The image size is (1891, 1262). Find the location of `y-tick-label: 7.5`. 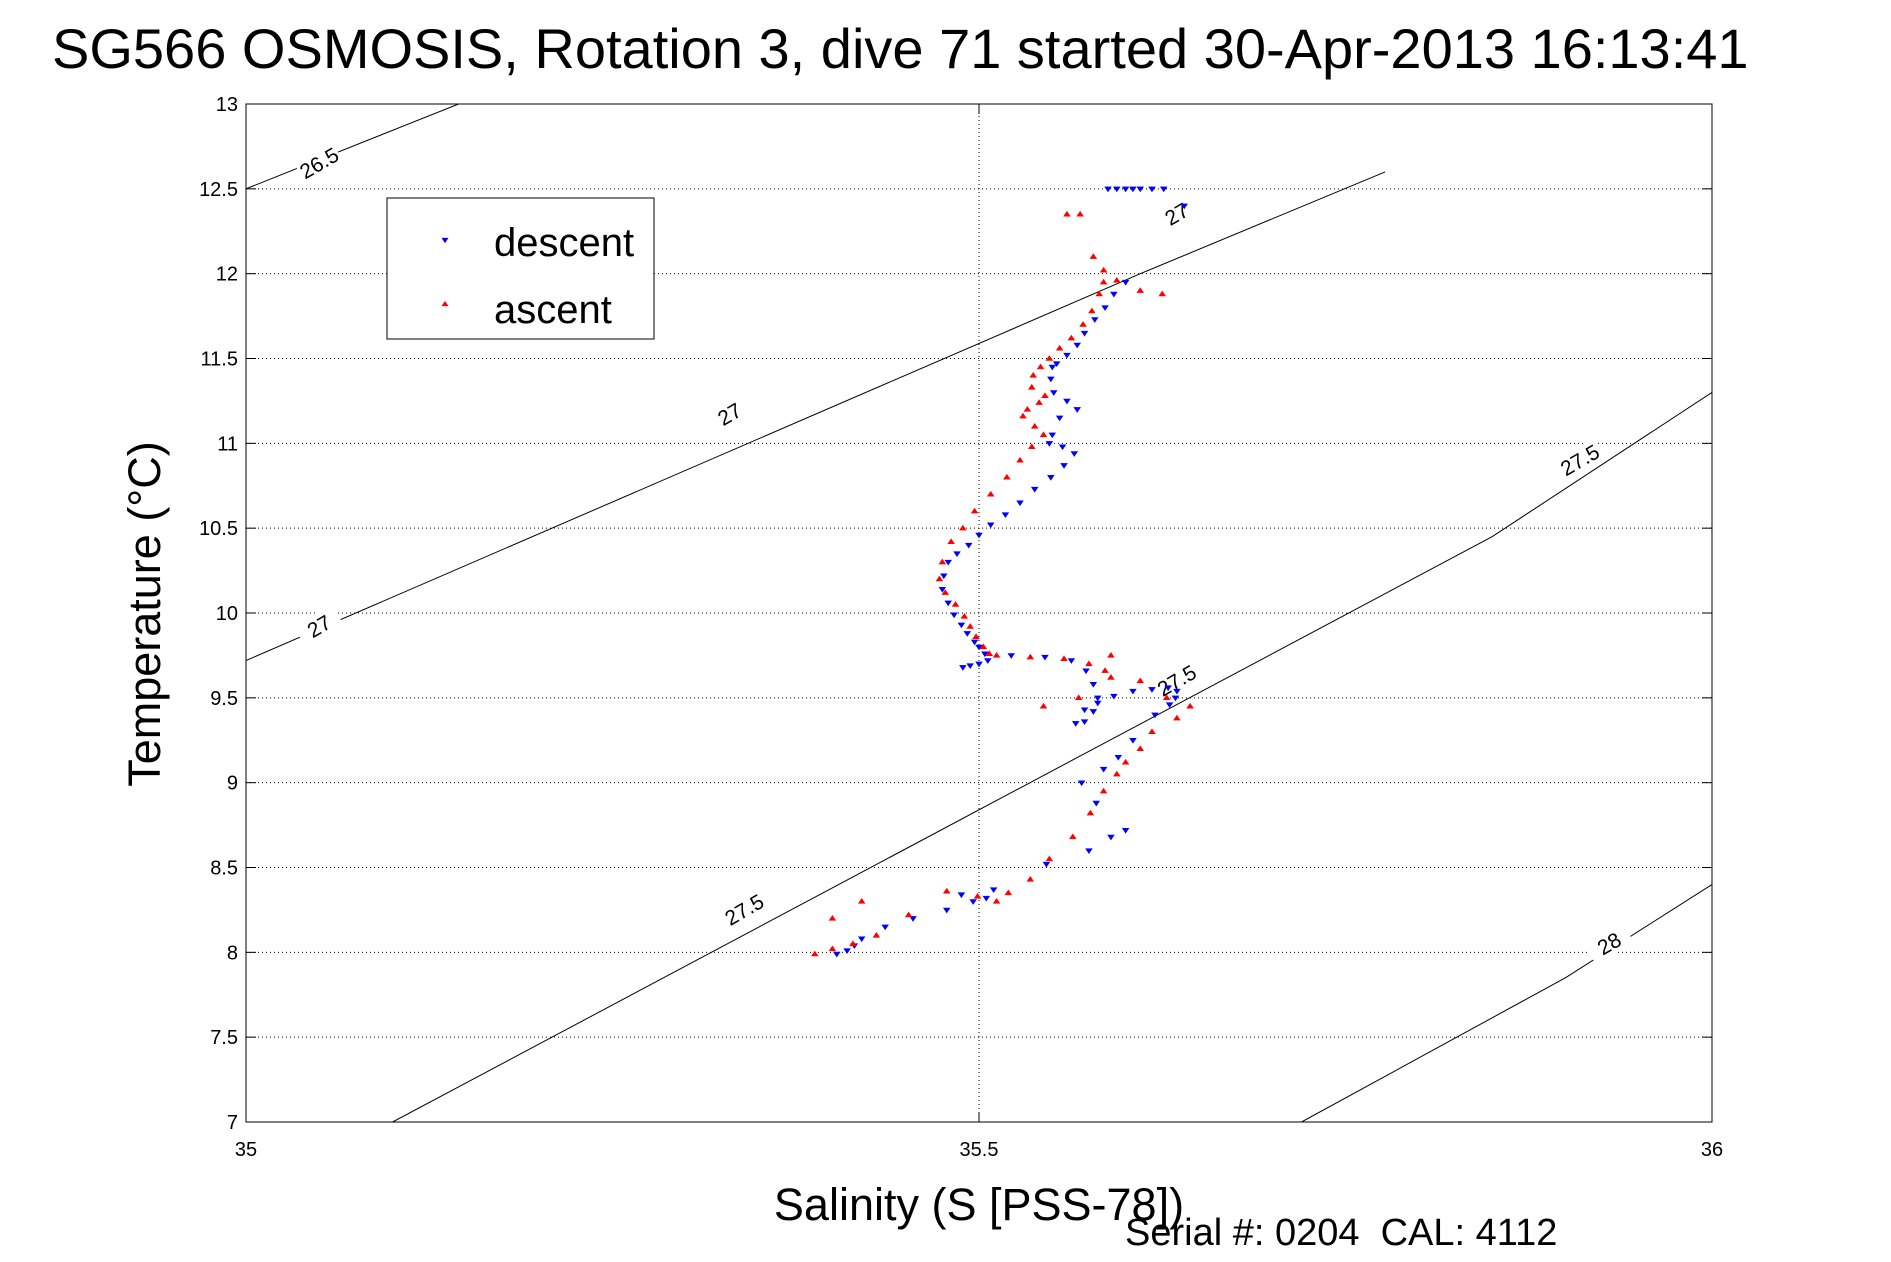

y-tick-label: 7.5 is located at coordinates (224, 1038).